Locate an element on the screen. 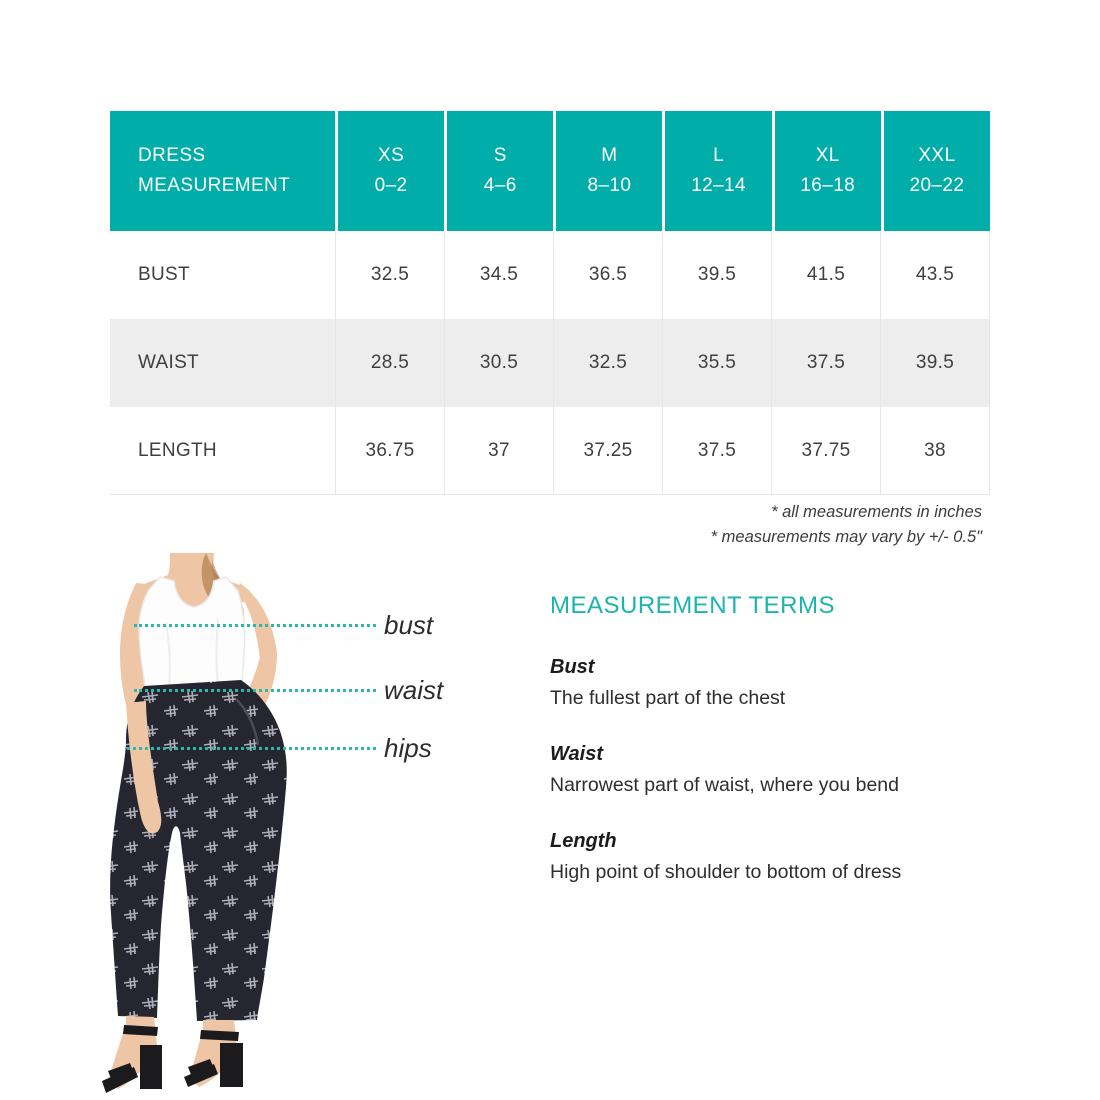 This screenshot has width=1100, height=1100. terms-heading: MEASUREMENT TERMS is located at coordinates (692, 605).